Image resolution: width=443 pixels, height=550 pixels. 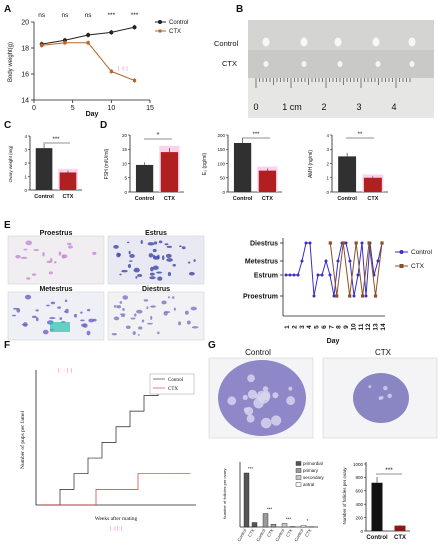 What do you see at coordinates (224, 494) in the screenshot?
I see `g-left-ylabel: Number of follicles per ovary` at bounding box center [224, 494].